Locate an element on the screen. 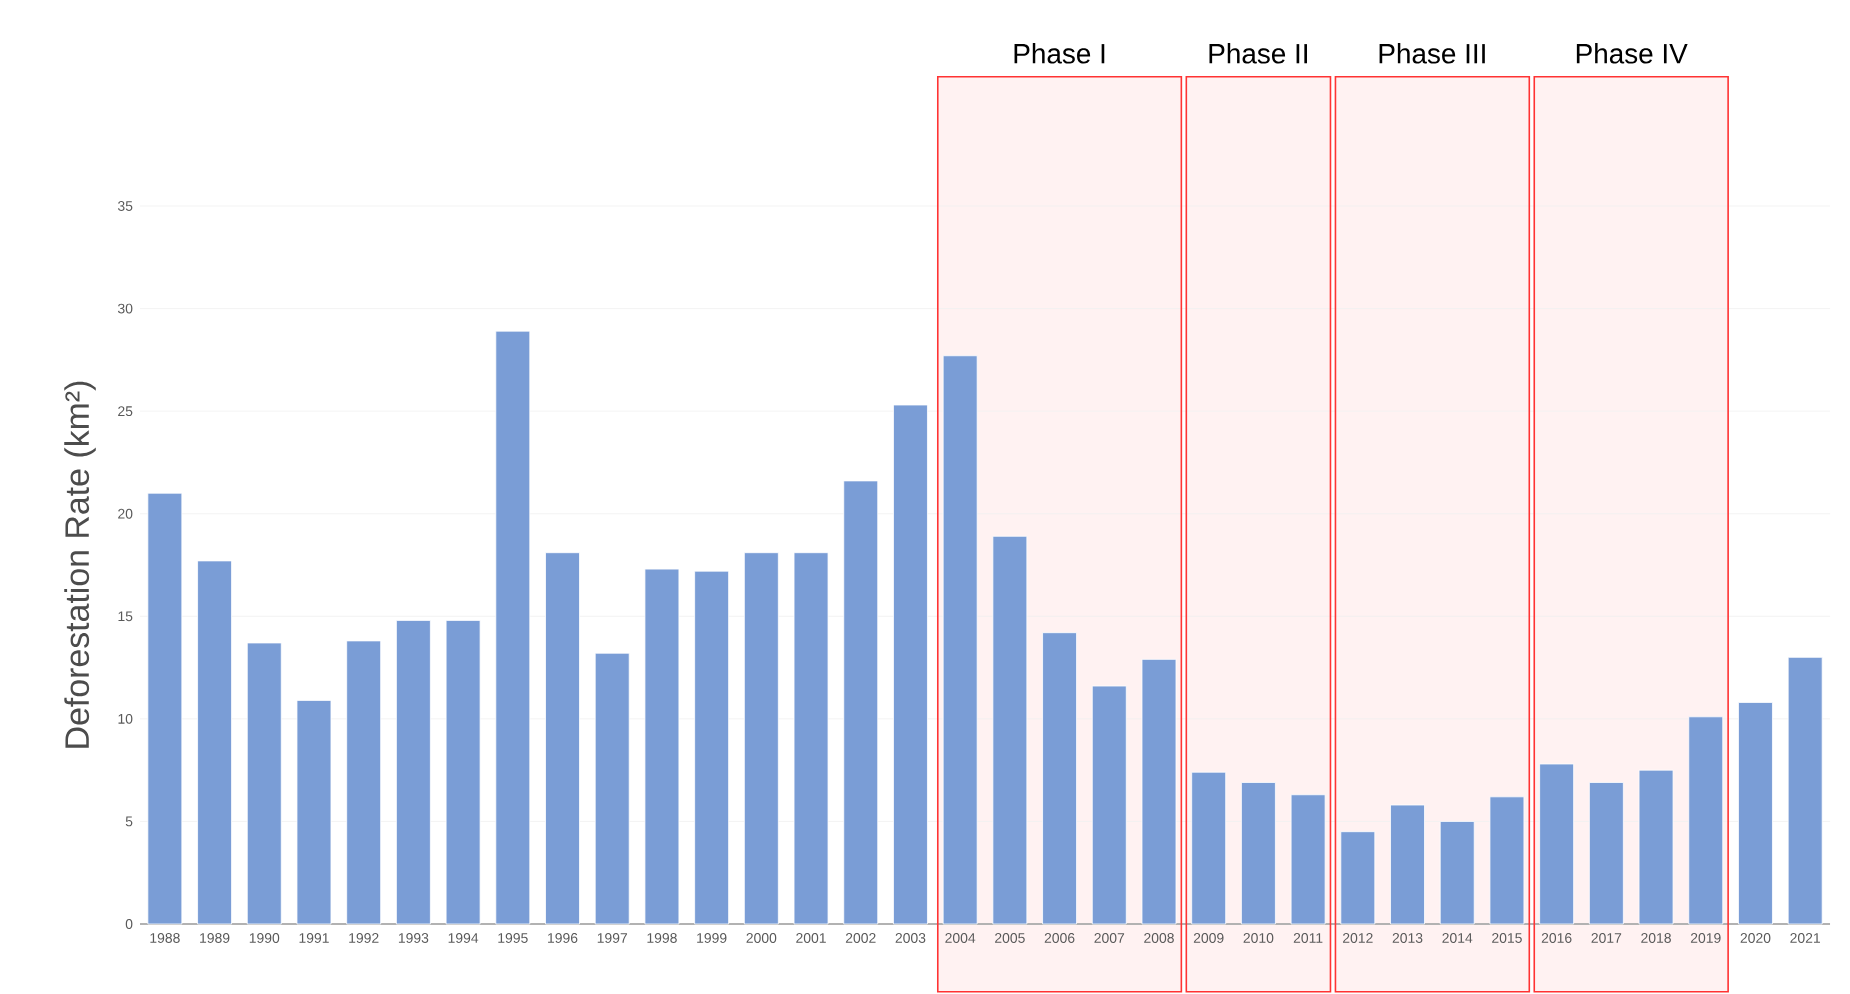 This screenshot has height=994, width=1850. band-label: Phase I is located at coordinates (1059, 53).